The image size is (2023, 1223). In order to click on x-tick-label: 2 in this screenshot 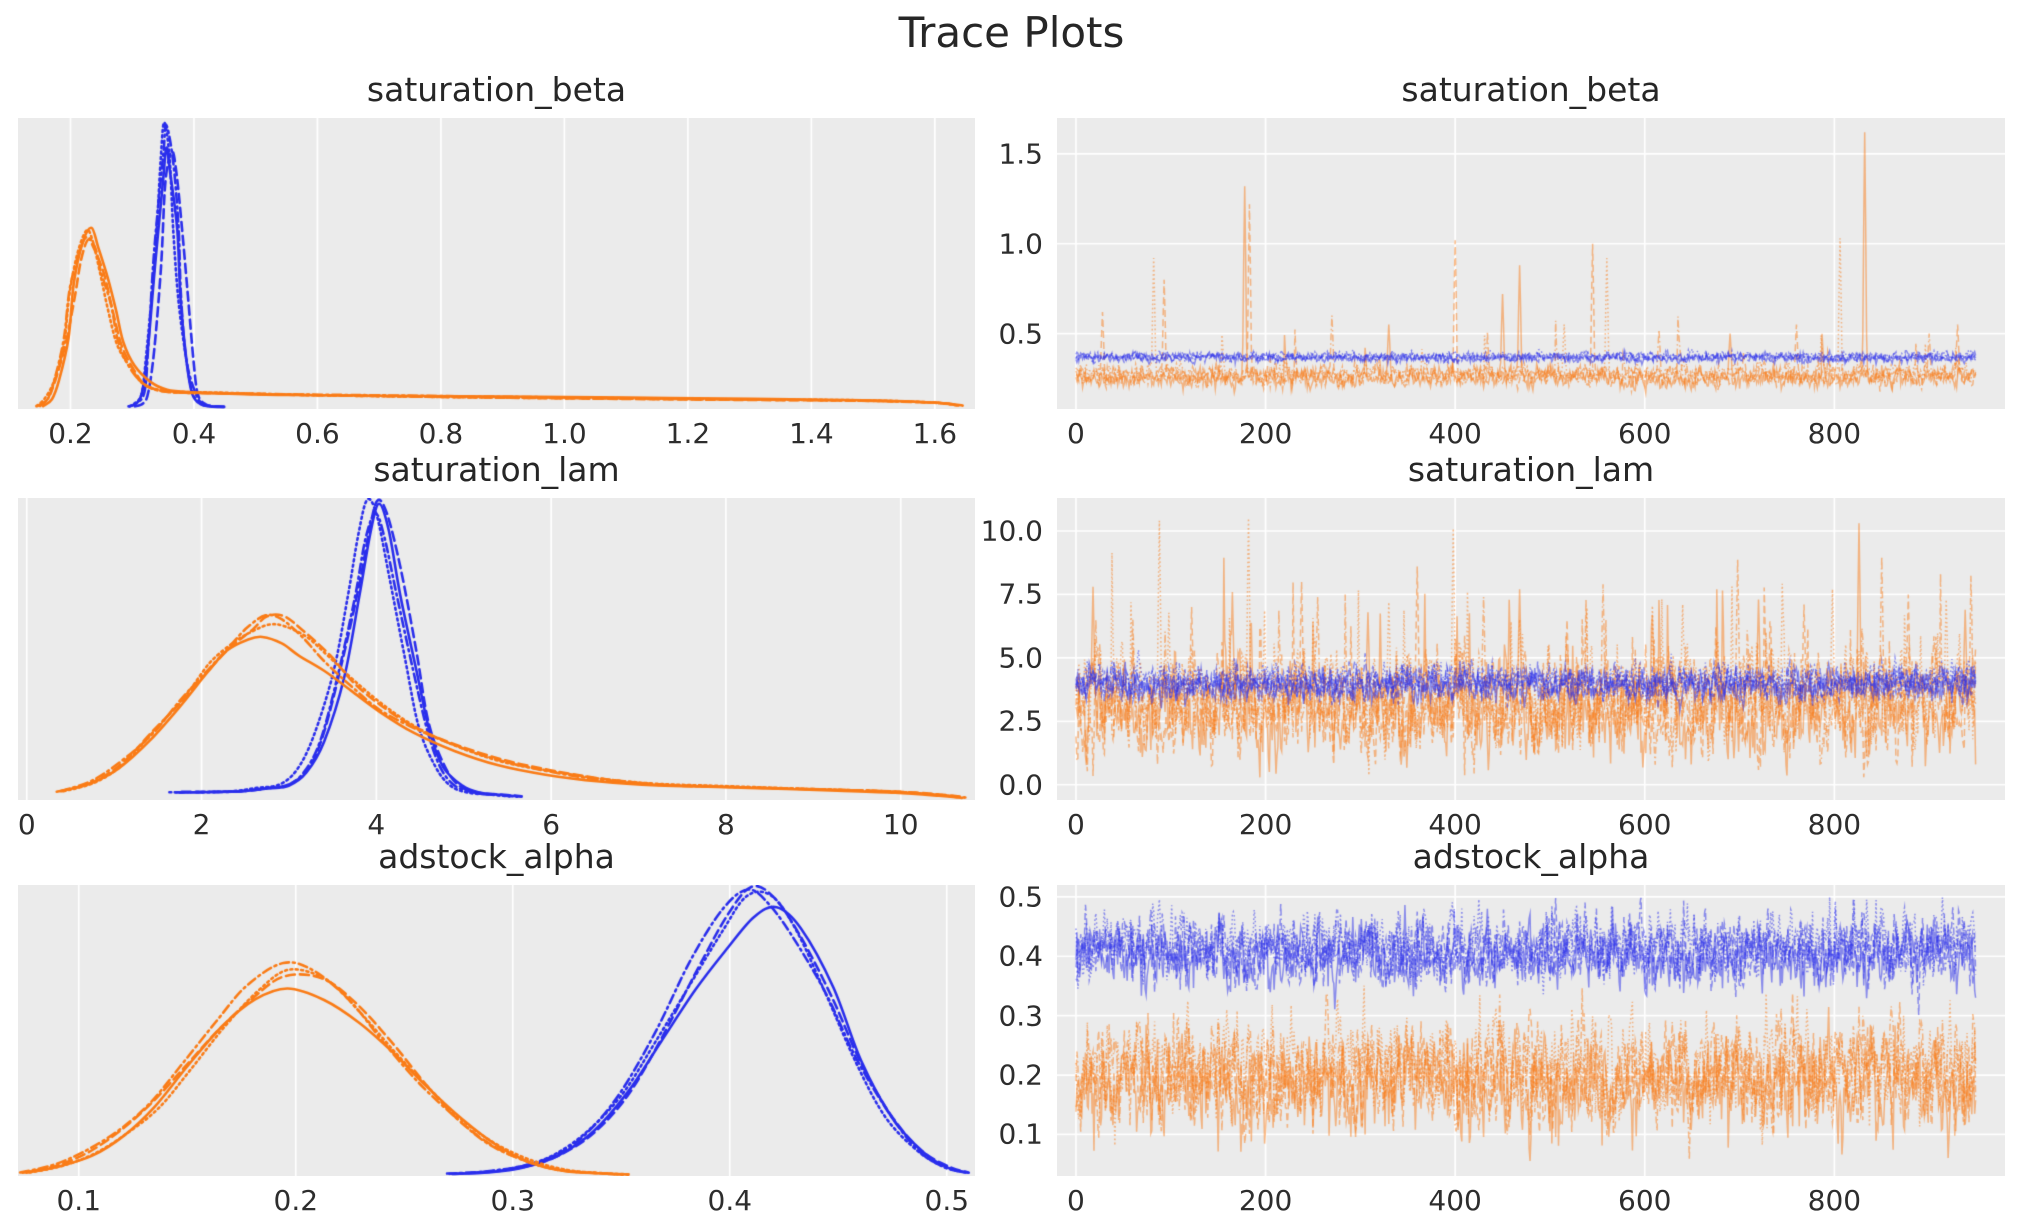, I will do `click(201, 824)`.